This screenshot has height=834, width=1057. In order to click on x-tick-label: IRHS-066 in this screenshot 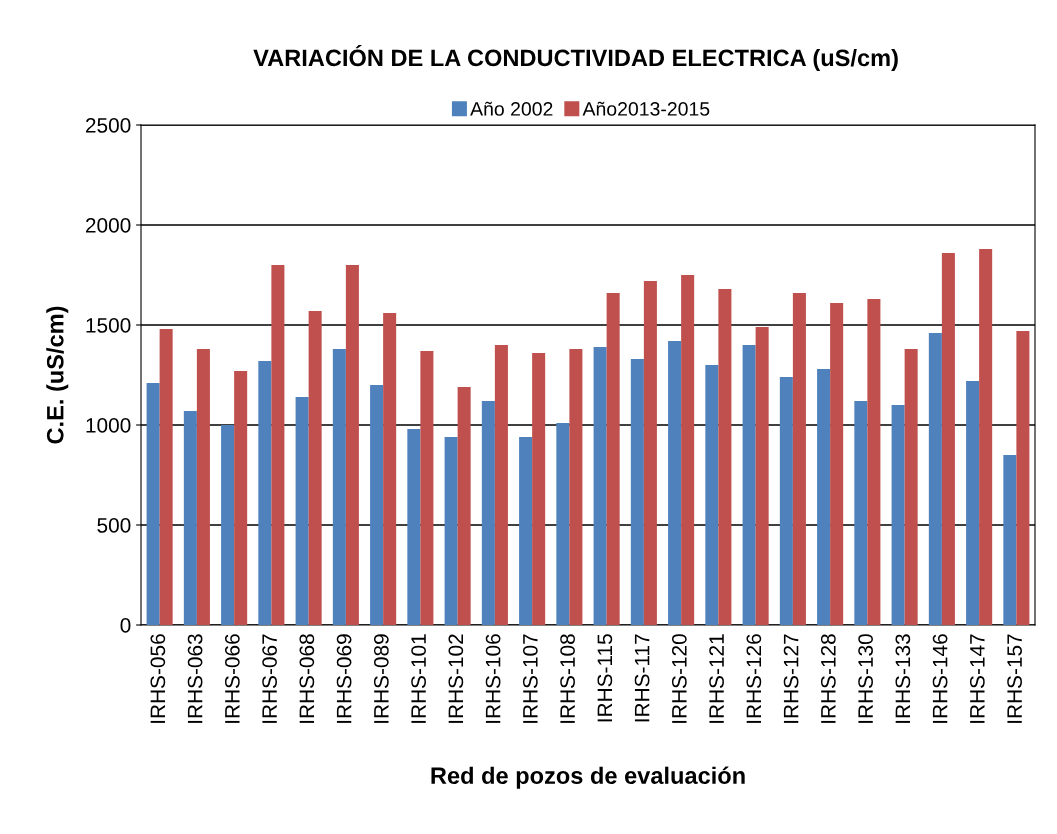, I will do `click(232, 678)`.